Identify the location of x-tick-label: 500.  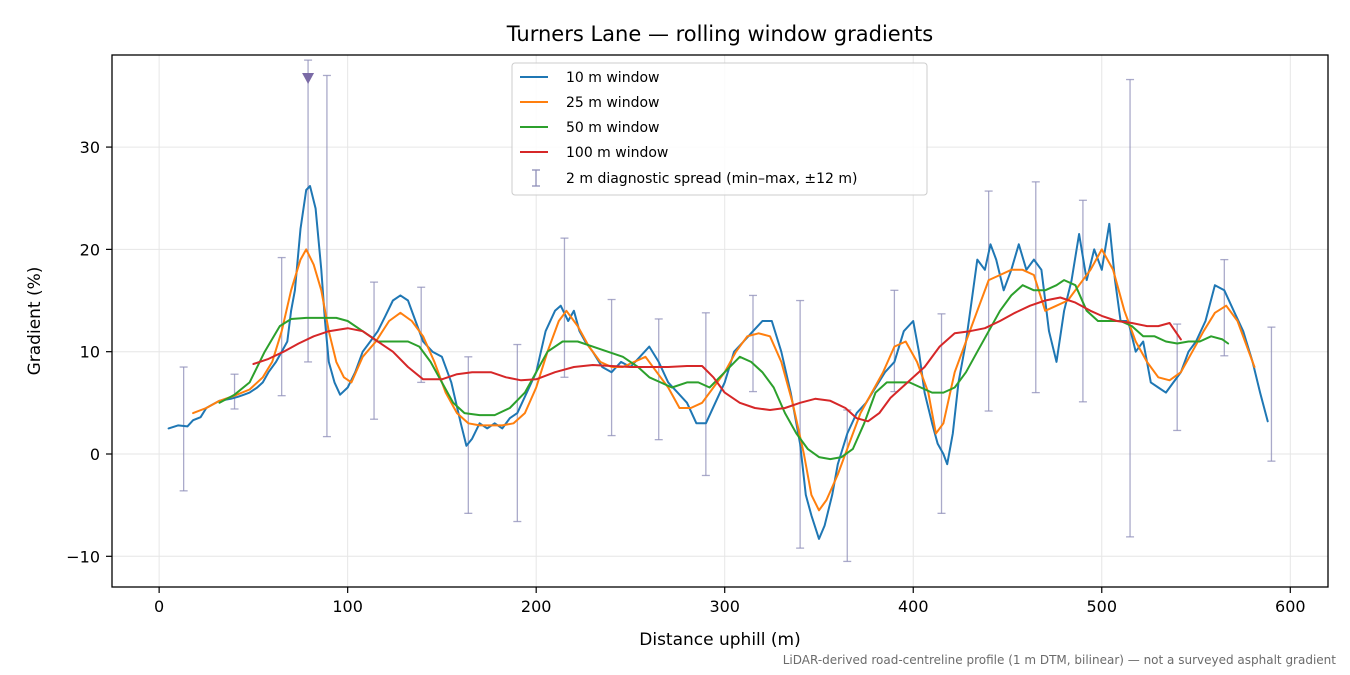
(1101, 606).